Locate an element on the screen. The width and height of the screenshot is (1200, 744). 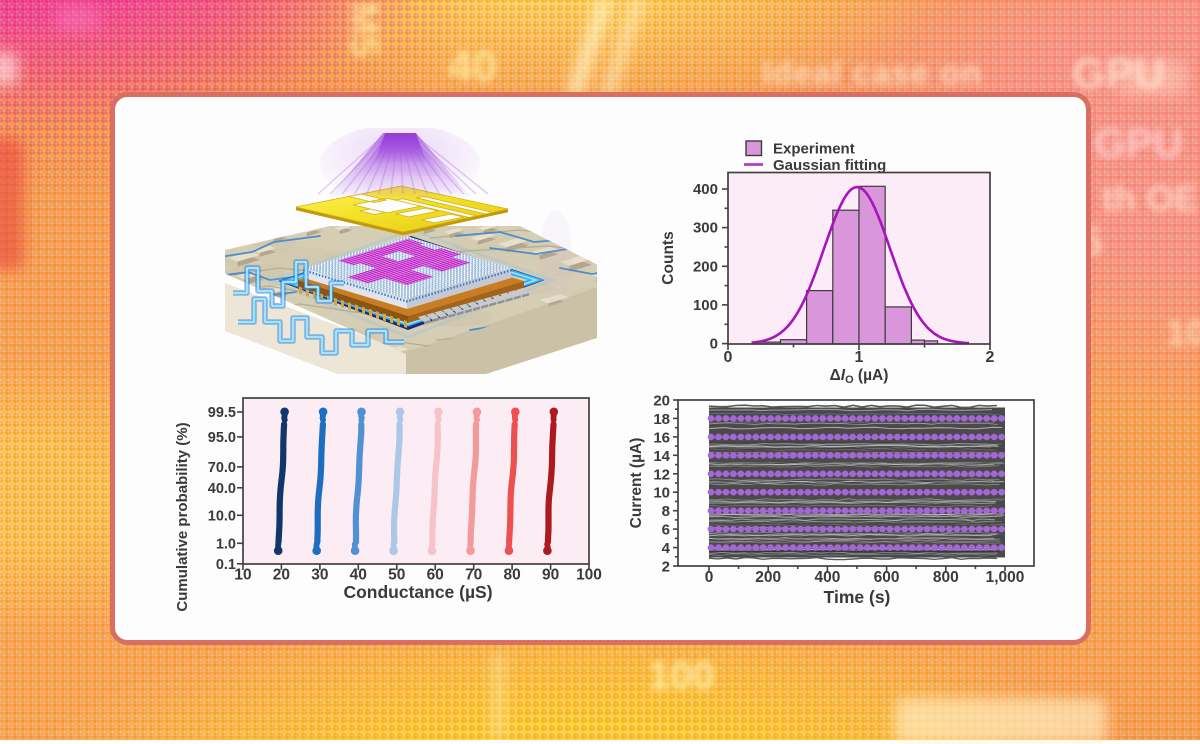
svg-text: 0.1 is located at coordinates (226, 565).